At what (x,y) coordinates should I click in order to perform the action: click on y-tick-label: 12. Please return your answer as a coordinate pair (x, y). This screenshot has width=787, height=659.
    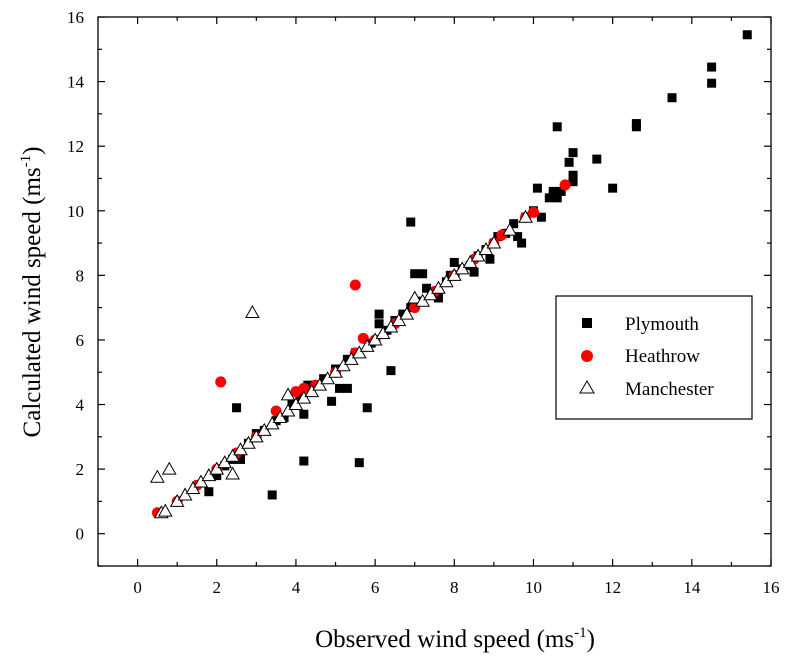
    Looking at the image, I should click on (75, 146).